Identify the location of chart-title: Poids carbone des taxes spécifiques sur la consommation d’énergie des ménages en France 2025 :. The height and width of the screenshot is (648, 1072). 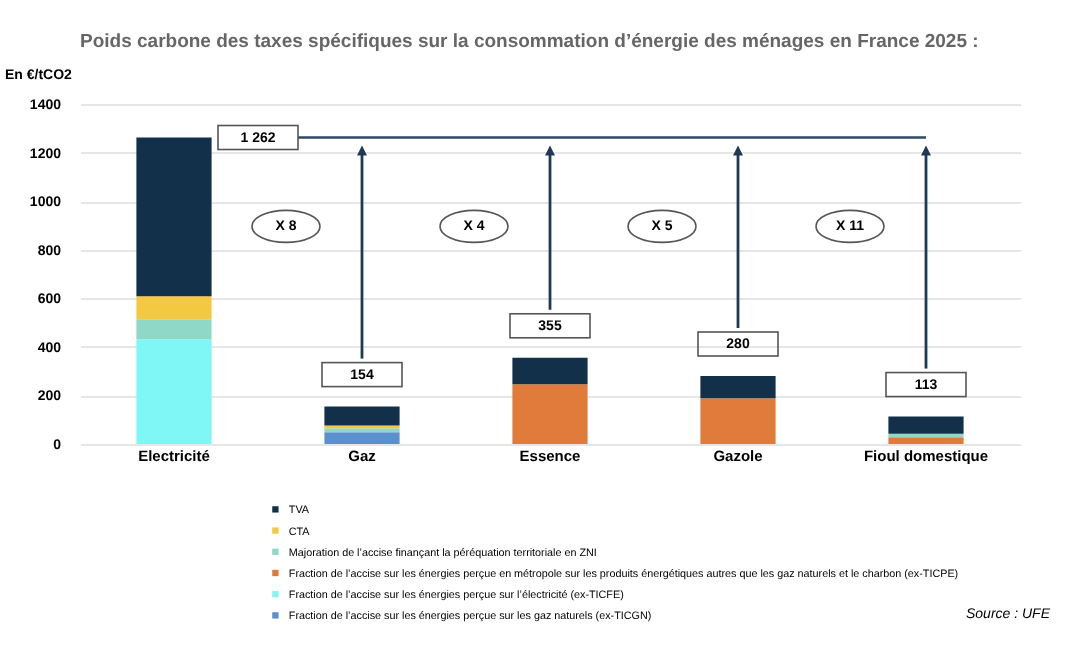
(529, 42).